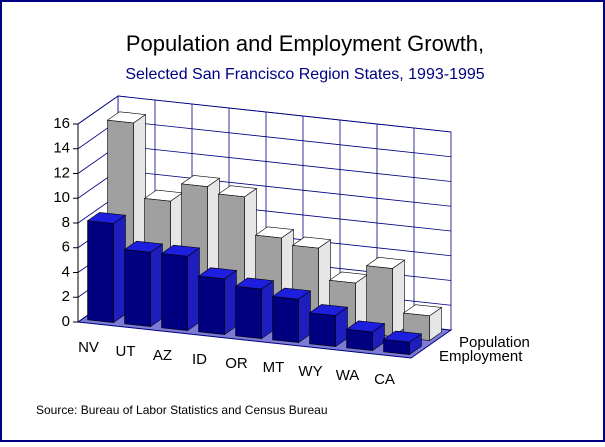 The width and height of the screenshot is (605, 447). I want to click on y-tick-label: 10, so click(61, 197).